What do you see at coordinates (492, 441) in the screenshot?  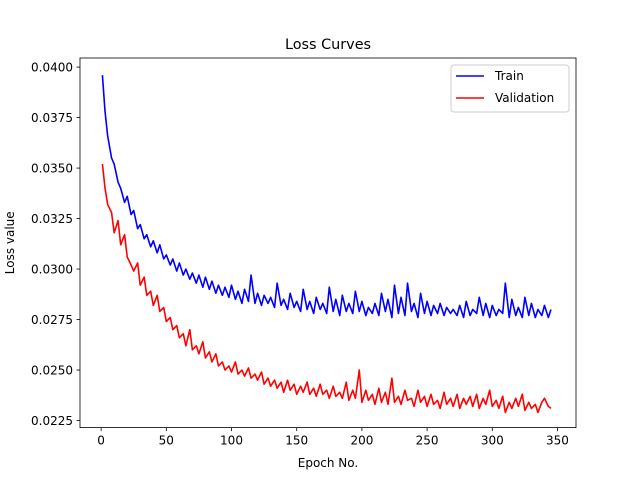 I see `x-tick-label: 300` at bounding box center [492, 441].